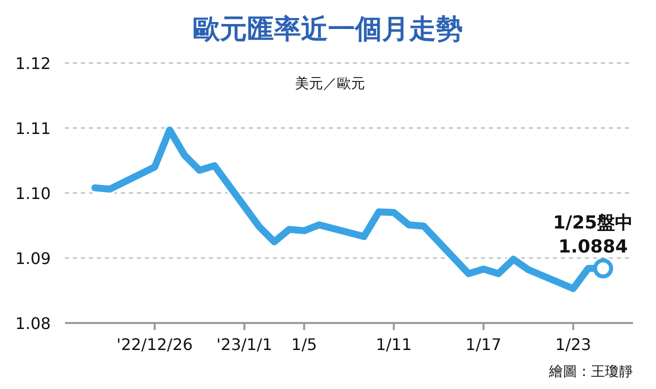 Image resolution: width=656 pixels, height=389 pixels. I want to click on x-tick-label: '22/12/26, so click(154, 344).